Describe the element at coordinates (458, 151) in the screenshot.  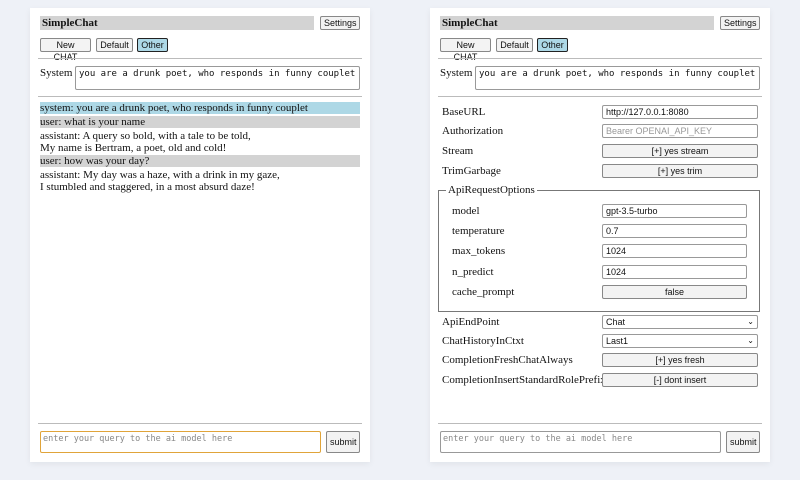
I see `stream-label: Stream` at that location.